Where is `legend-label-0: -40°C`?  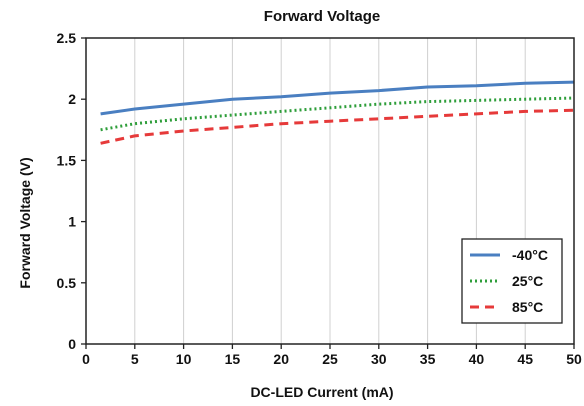 legend-label-0: -40°C is located at coordinates (530, 255).